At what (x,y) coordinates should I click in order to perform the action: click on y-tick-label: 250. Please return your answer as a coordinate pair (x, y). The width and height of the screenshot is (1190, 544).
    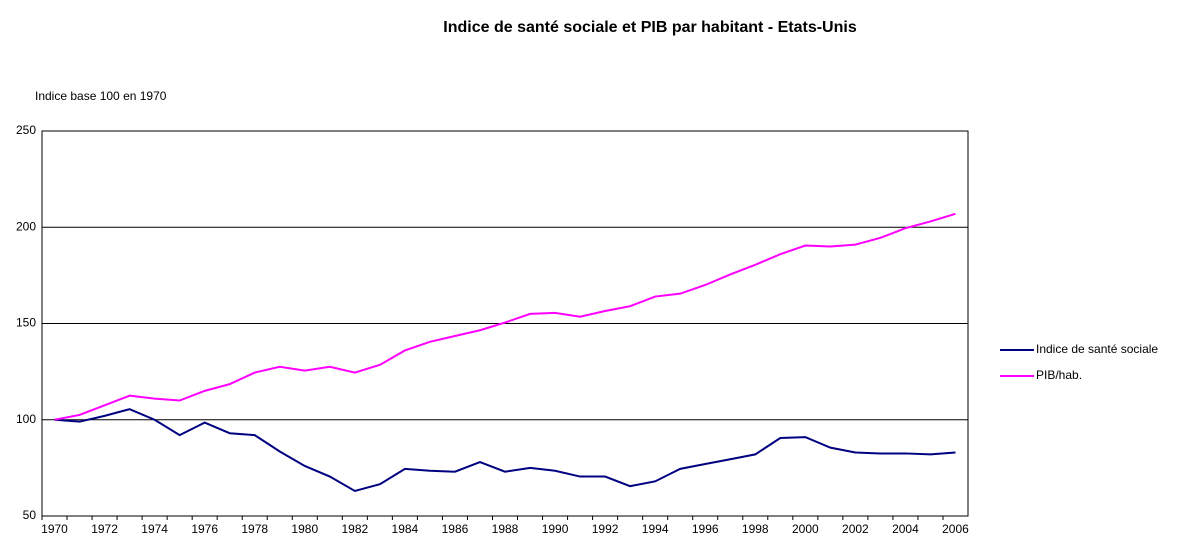
    Looking at the image, I should click on (26, 130).